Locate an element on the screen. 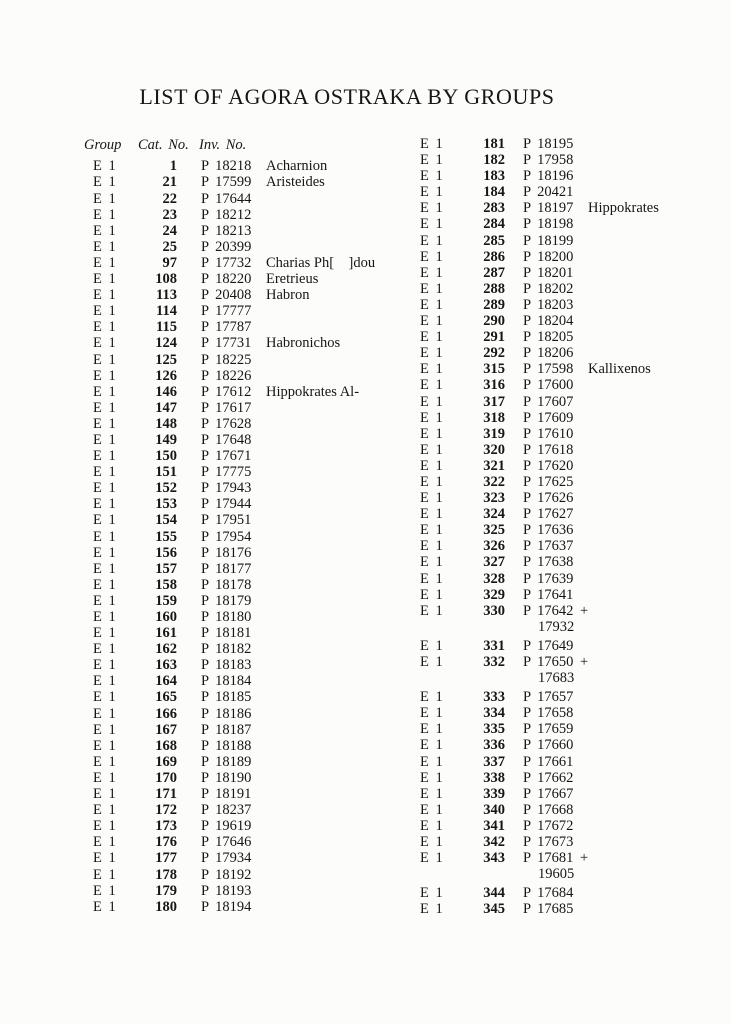 This screenshot has height=1024, width=731. table-row: E 1 290 P 18204 is located at coordinates (539, 321).